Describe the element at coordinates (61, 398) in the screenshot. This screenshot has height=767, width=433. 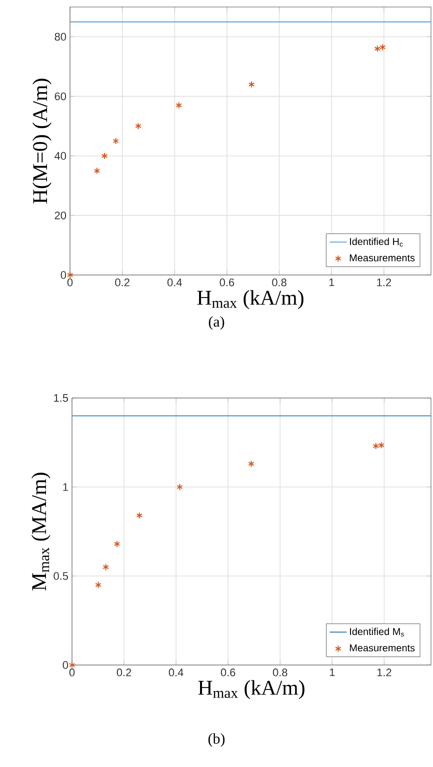
I see `y-tick-label: 1.5` at that location.